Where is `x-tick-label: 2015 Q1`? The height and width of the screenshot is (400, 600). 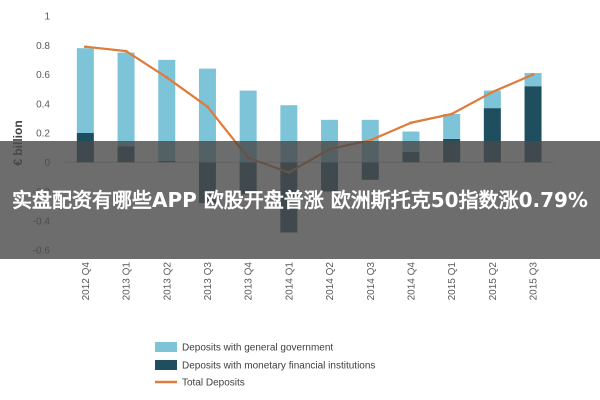
x-tick-label: 2015 Q1 is located at coordinates (452, 281).